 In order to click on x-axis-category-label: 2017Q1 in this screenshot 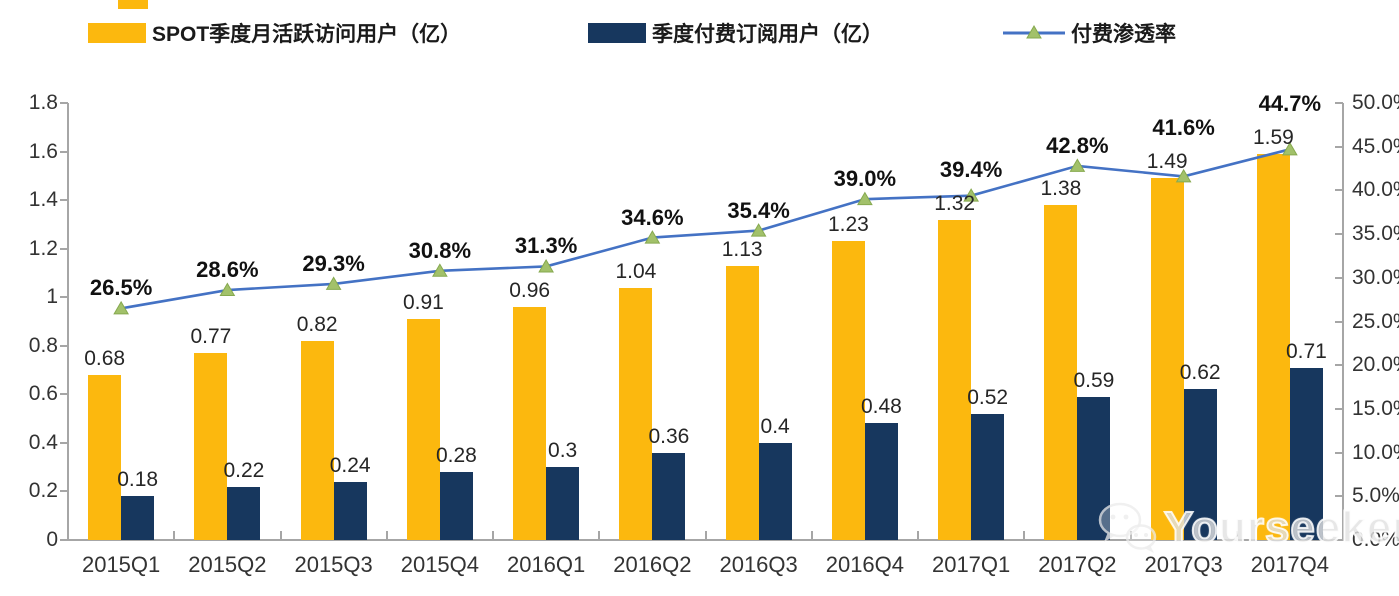, I will do `click(971, 564)`.